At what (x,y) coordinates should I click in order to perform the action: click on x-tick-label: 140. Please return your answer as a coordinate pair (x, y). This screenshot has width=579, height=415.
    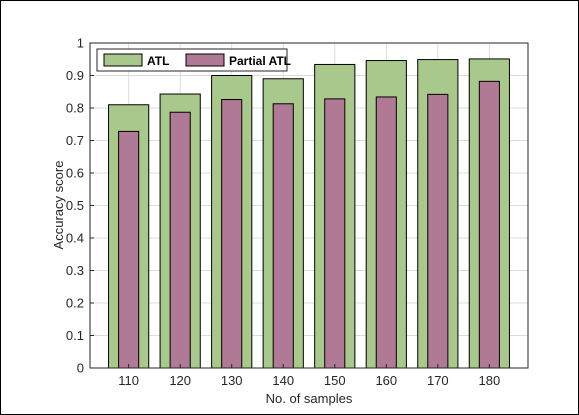
    Looking at the image, I should click on (283, 380).